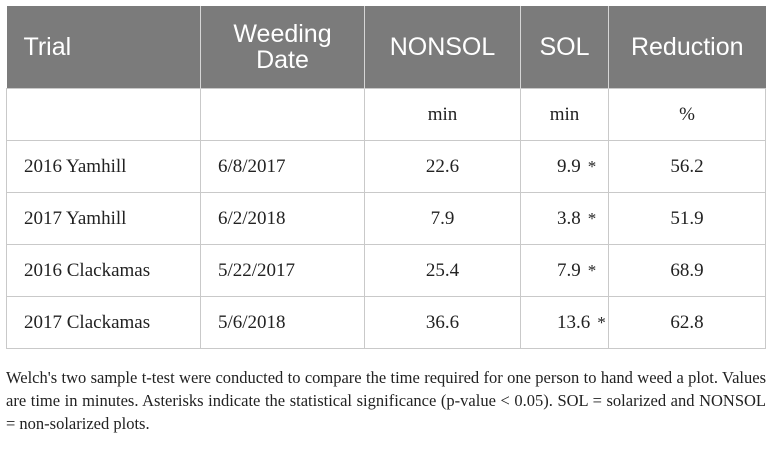  Describe the element at coordinates (442, 114) in the screenshot. I see `unit-nonsol: min` at that location.